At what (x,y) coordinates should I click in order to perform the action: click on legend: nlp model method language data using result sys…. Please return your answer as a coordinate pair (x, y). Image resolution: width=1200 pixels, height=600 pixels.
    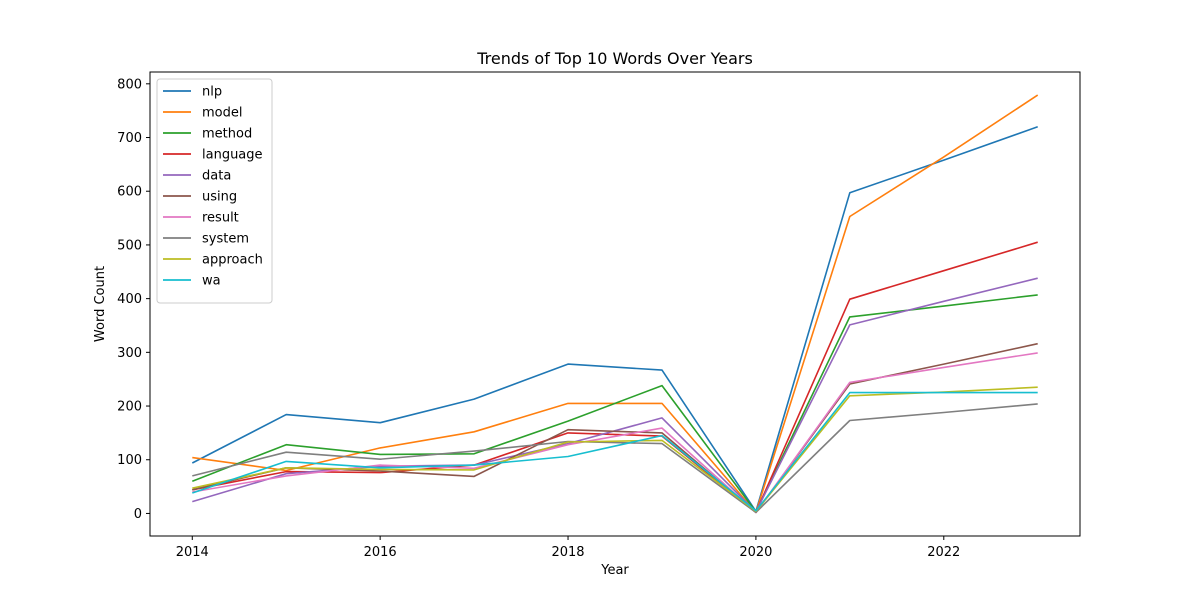
    Looking at the image, I should click on (214, 191).